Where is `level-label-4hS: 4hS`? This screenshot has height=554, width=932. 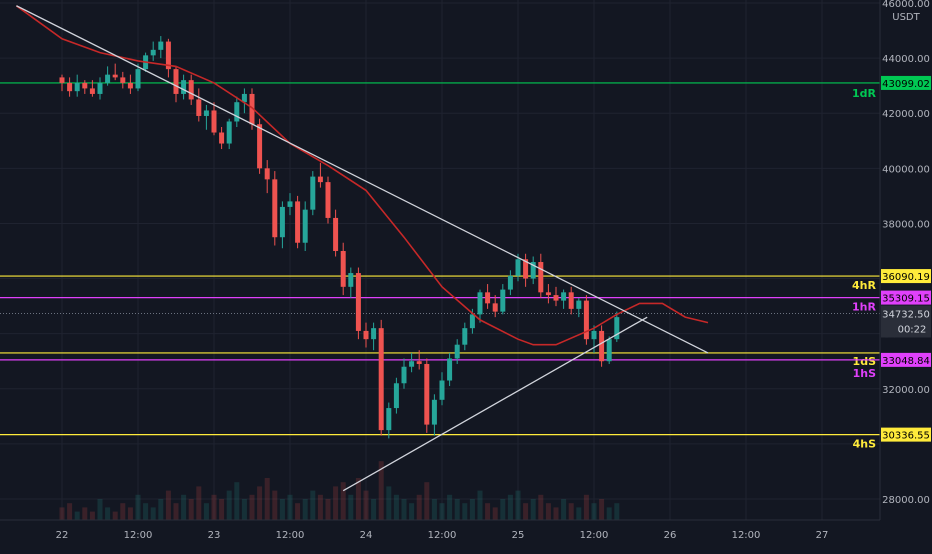 level-label-4hS: 4hS is located at coordinates (864, 444).